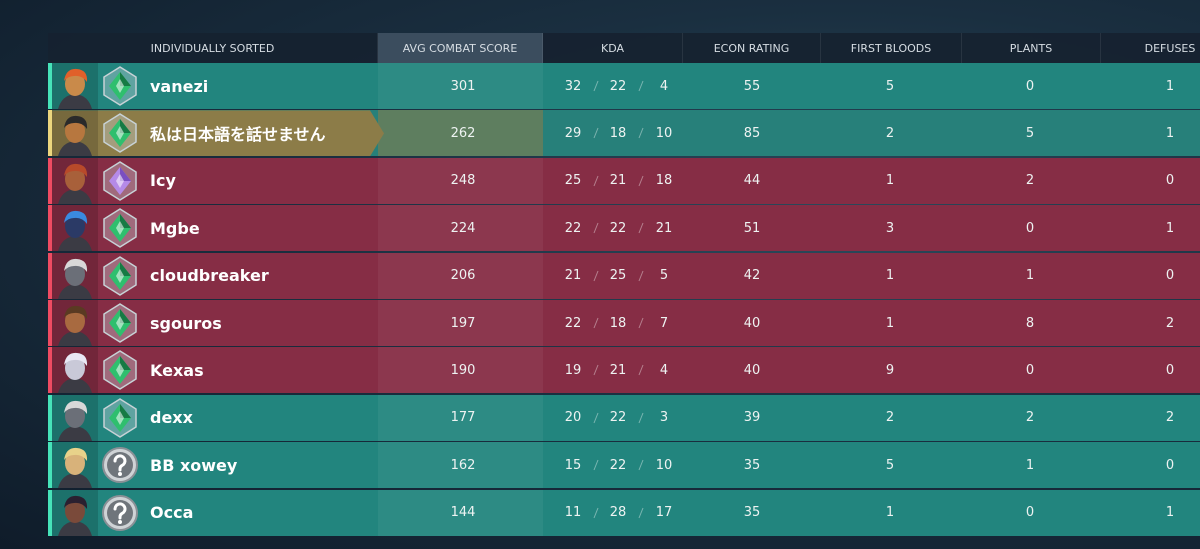 This screenshot has width=1200, height=549. I want to click on kills: 19, so click(573, 370).